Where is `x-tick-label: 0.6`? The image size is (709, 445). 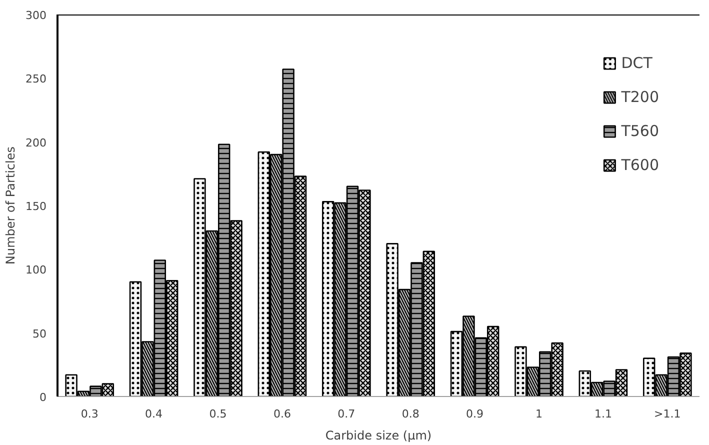
x-tick-label: 0.6 is located at coordinates (282, 414).